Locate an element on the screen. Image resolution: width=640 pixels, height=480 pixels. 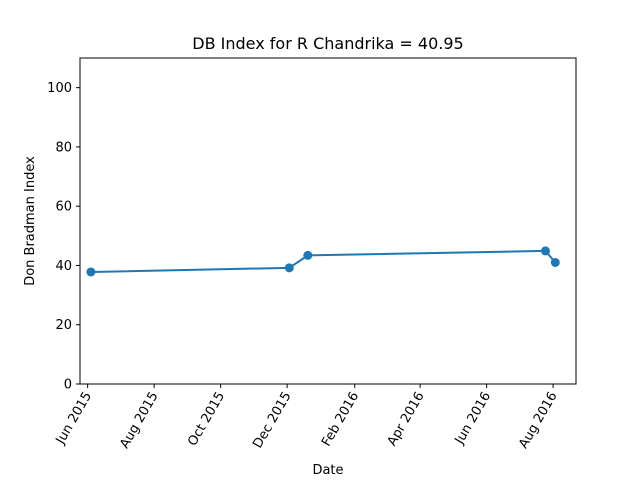
y-tick-label: 0 is located at coordinates (68, 385).